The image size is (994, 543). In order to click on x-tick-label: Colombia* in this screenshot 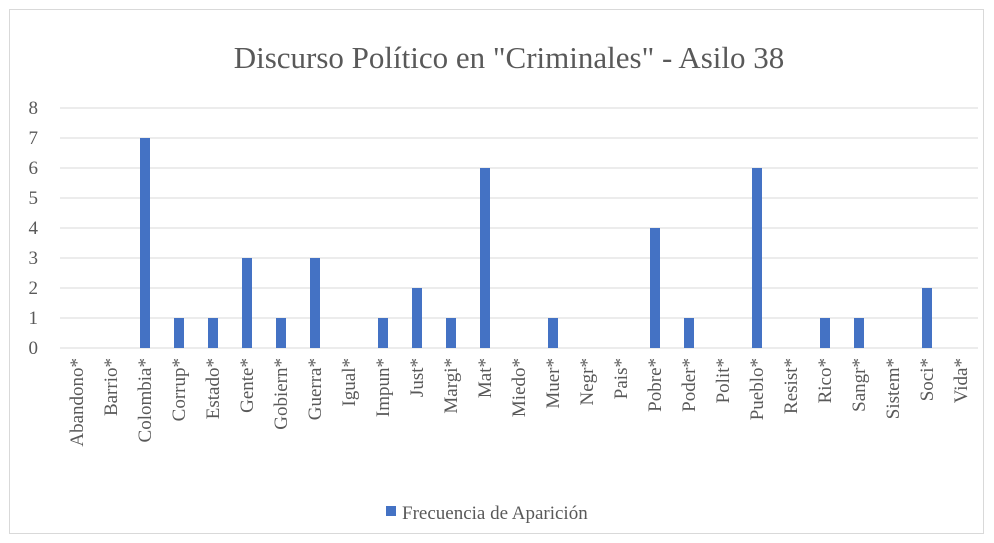, I will do `click(145, 400)`.